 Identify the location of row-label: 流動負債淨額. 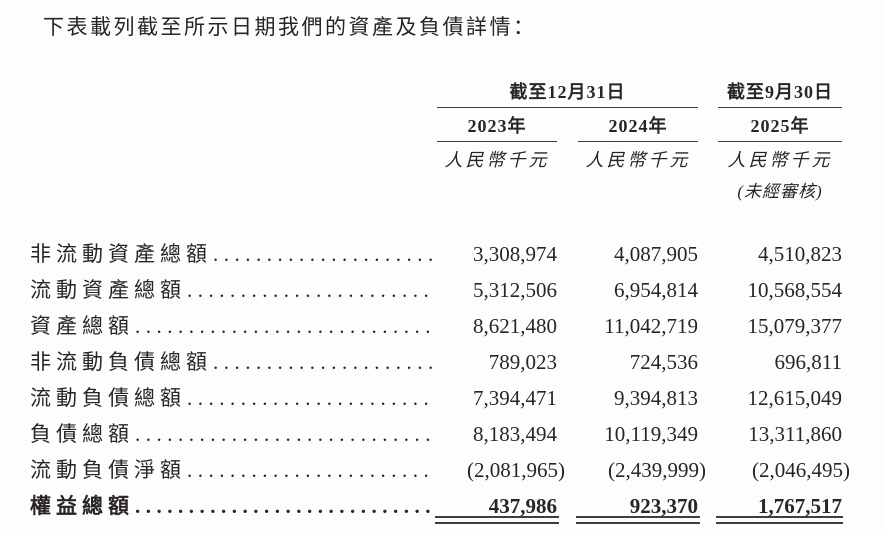
(108, 470).